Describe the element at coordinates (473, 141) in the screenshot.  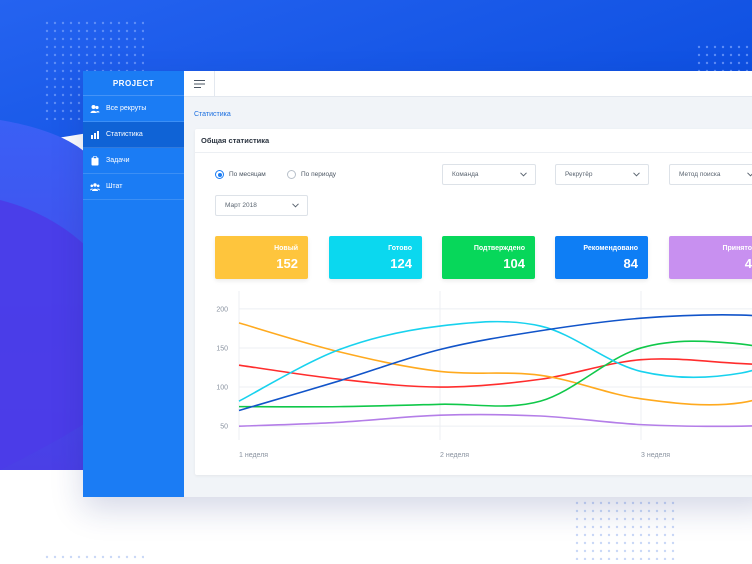
I see `card-title: Общая статистика` at that location.